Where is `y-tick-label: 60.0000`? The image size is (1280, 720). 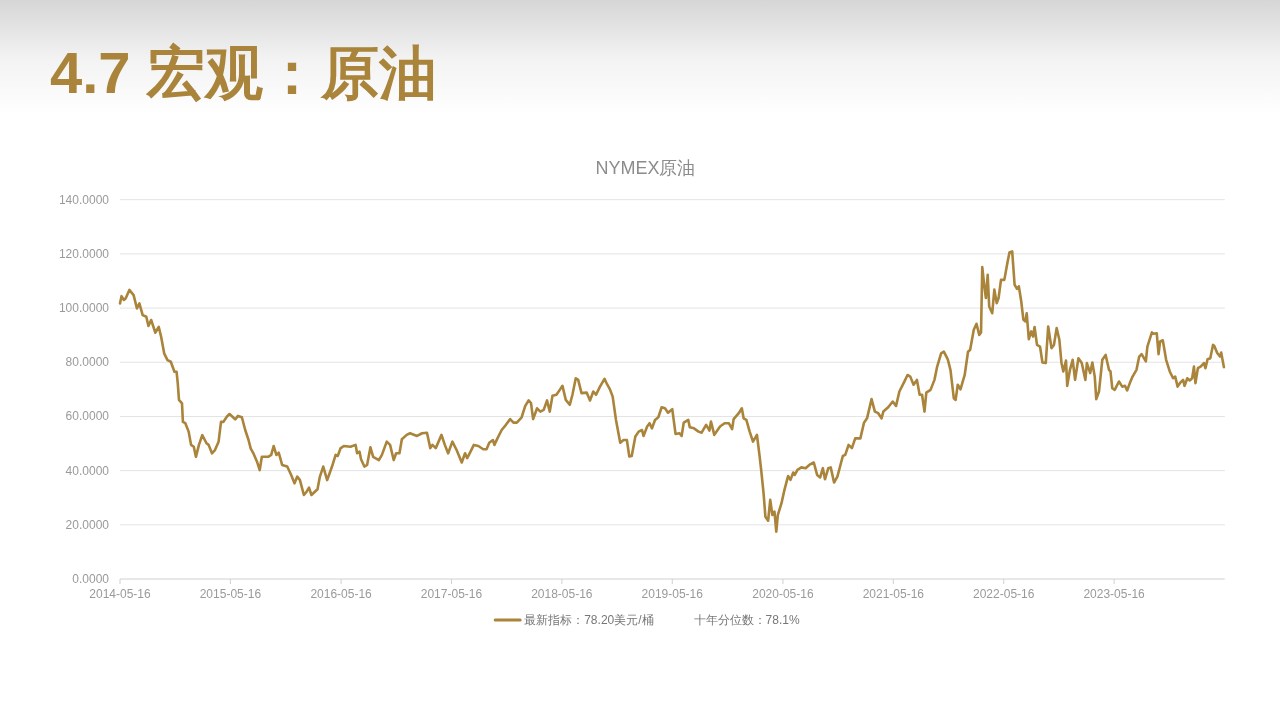
y-tick-label: 60.0000 is located at coordinates (87, 416).